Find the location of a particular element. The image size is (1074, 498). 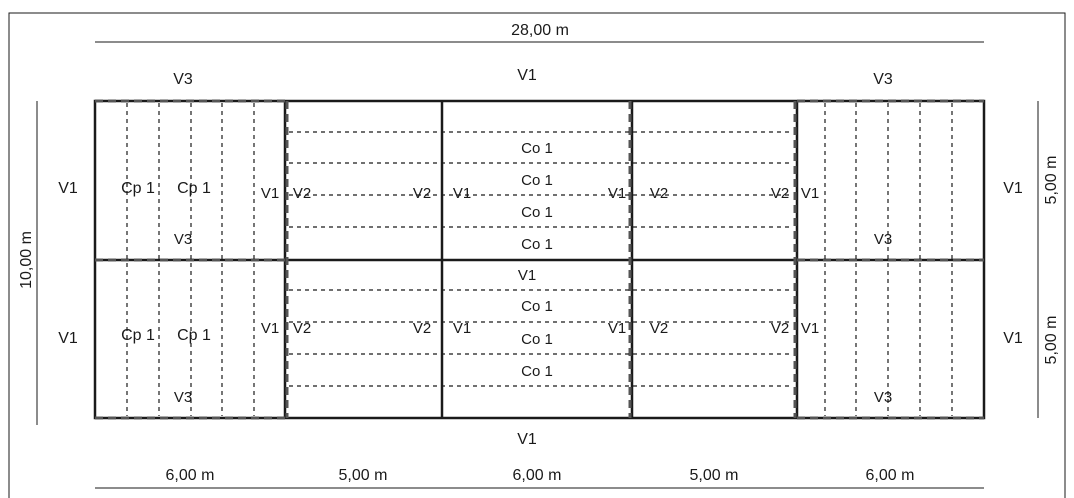

total-height-label: 10,00 m is located at coordinates (26, 260).